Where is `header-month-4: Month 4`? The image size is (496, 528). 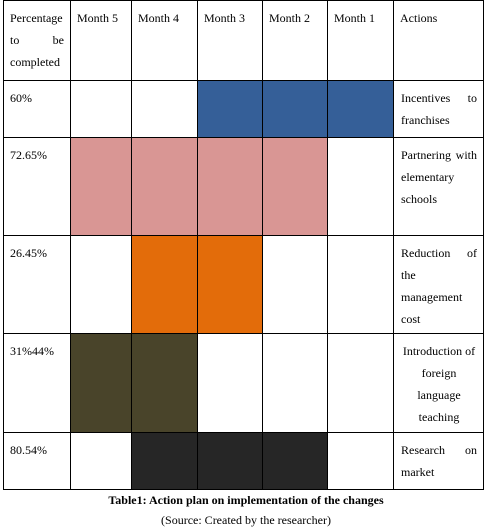 header-month-4: Month 4 is located at coordinates (164, 40).